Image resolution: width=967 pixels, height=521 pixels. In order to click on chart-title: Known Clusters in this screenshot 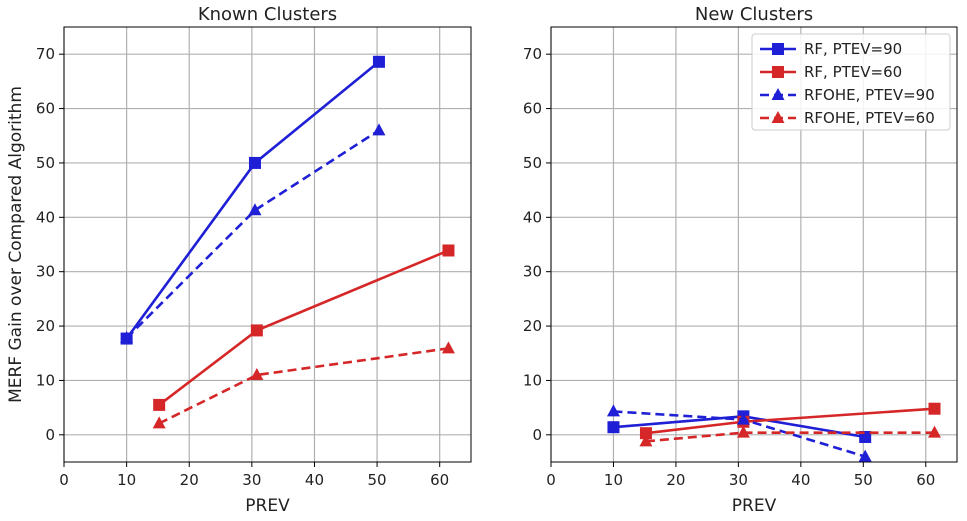, I will do `click(267, 14)`.